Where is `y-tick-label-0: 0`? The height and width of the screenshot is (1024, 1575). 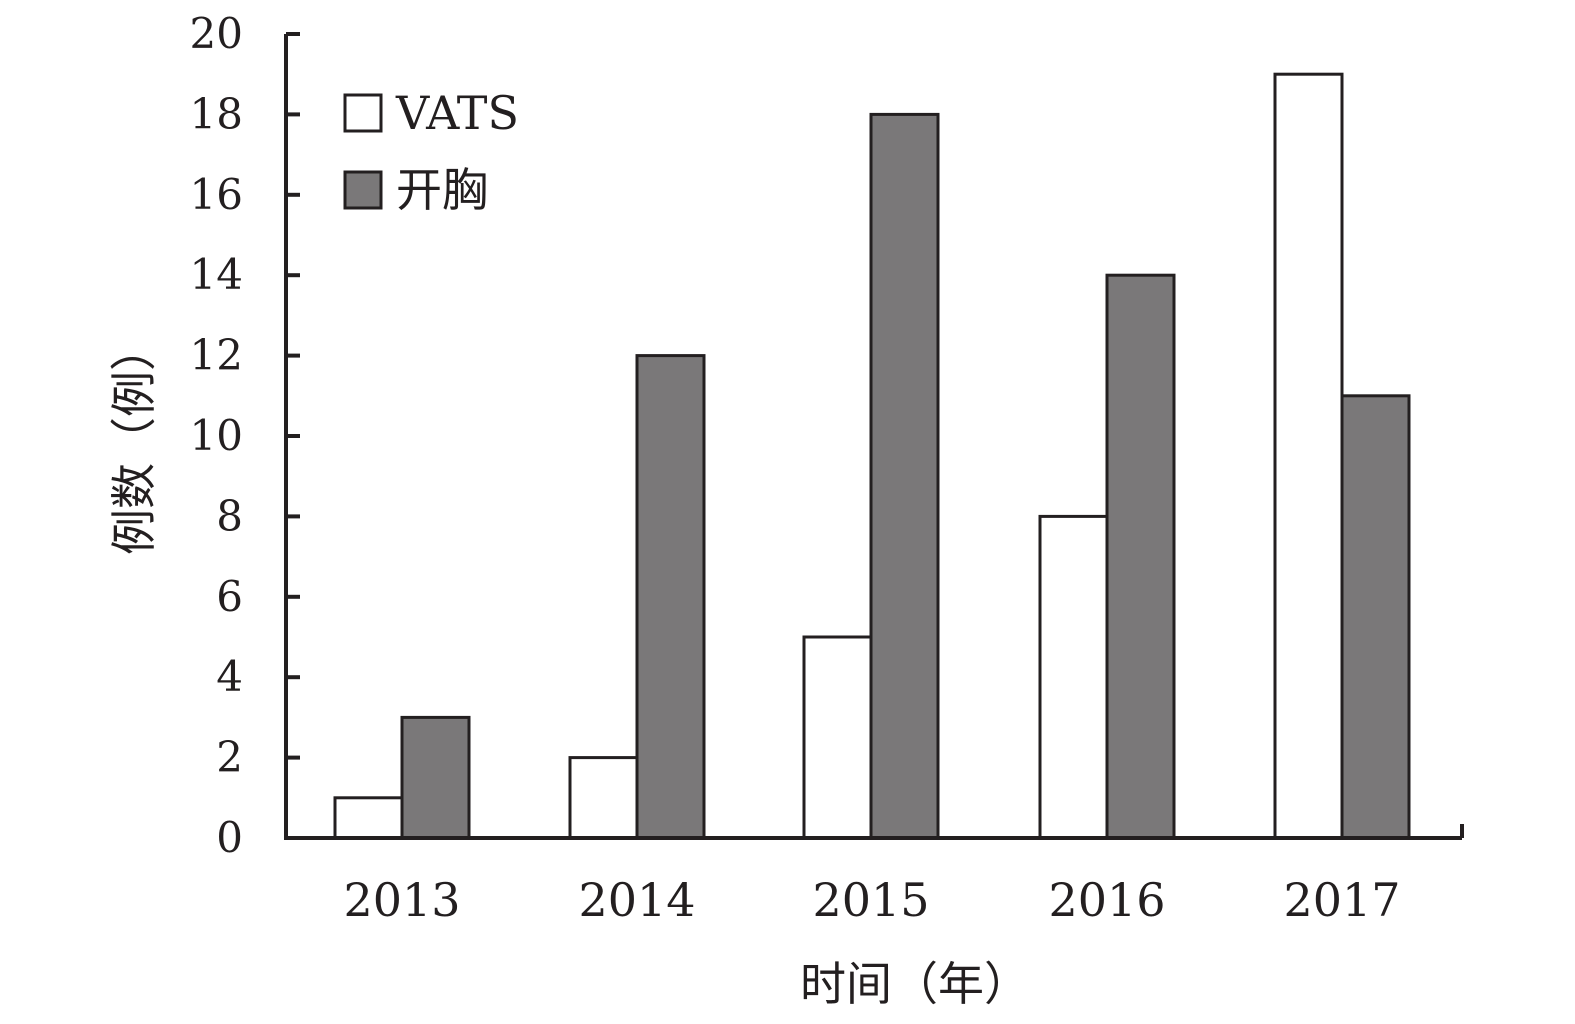
y-tick-label-0: 0 is located at coordinates (229, 837).